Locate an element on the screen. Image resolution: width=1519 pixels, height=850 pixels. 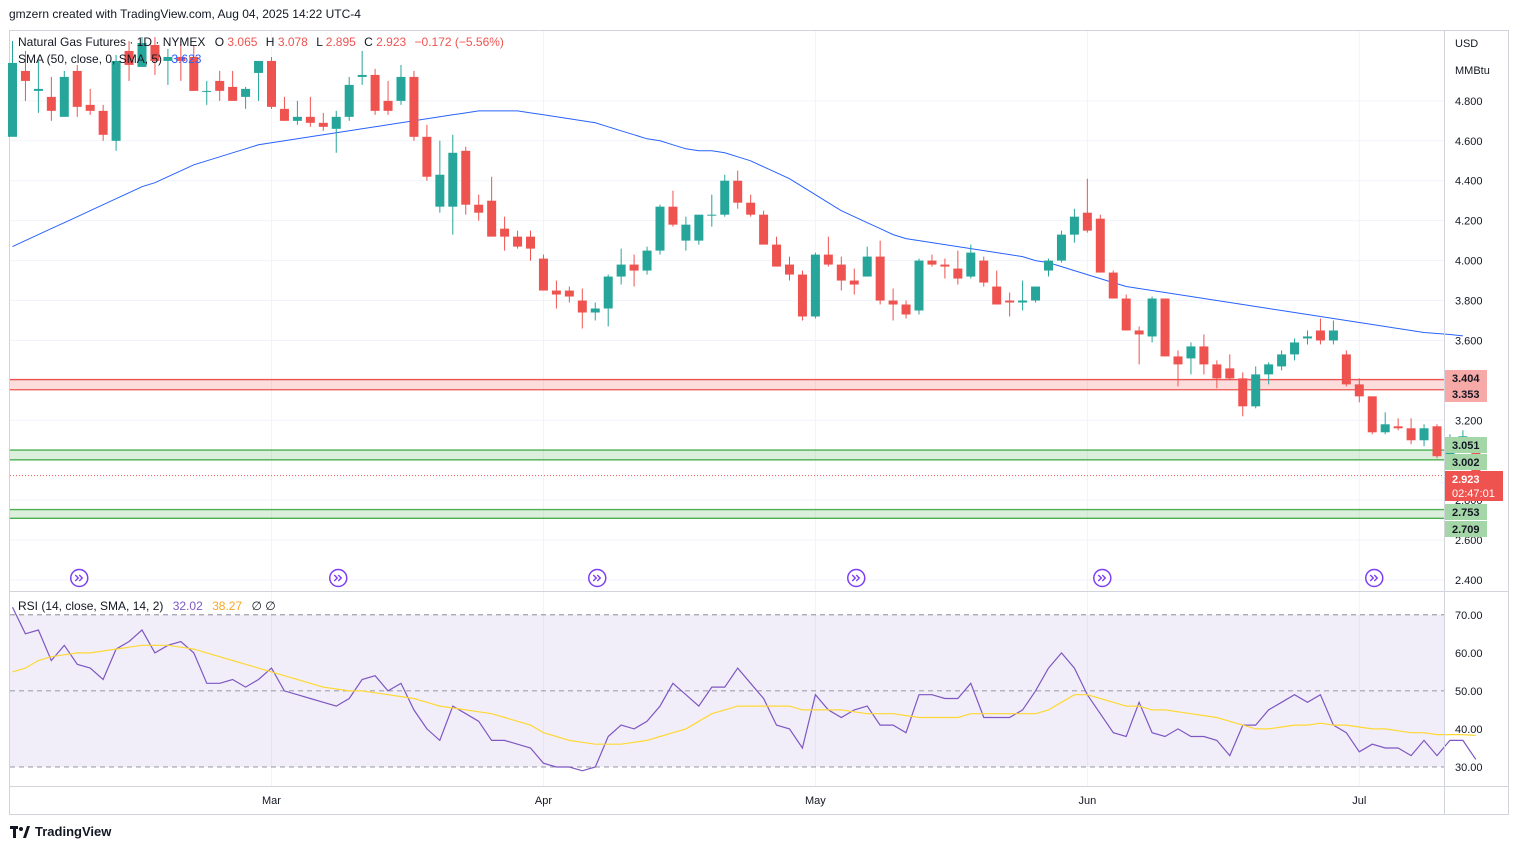
support-zone is located at coordinates (727, 455).